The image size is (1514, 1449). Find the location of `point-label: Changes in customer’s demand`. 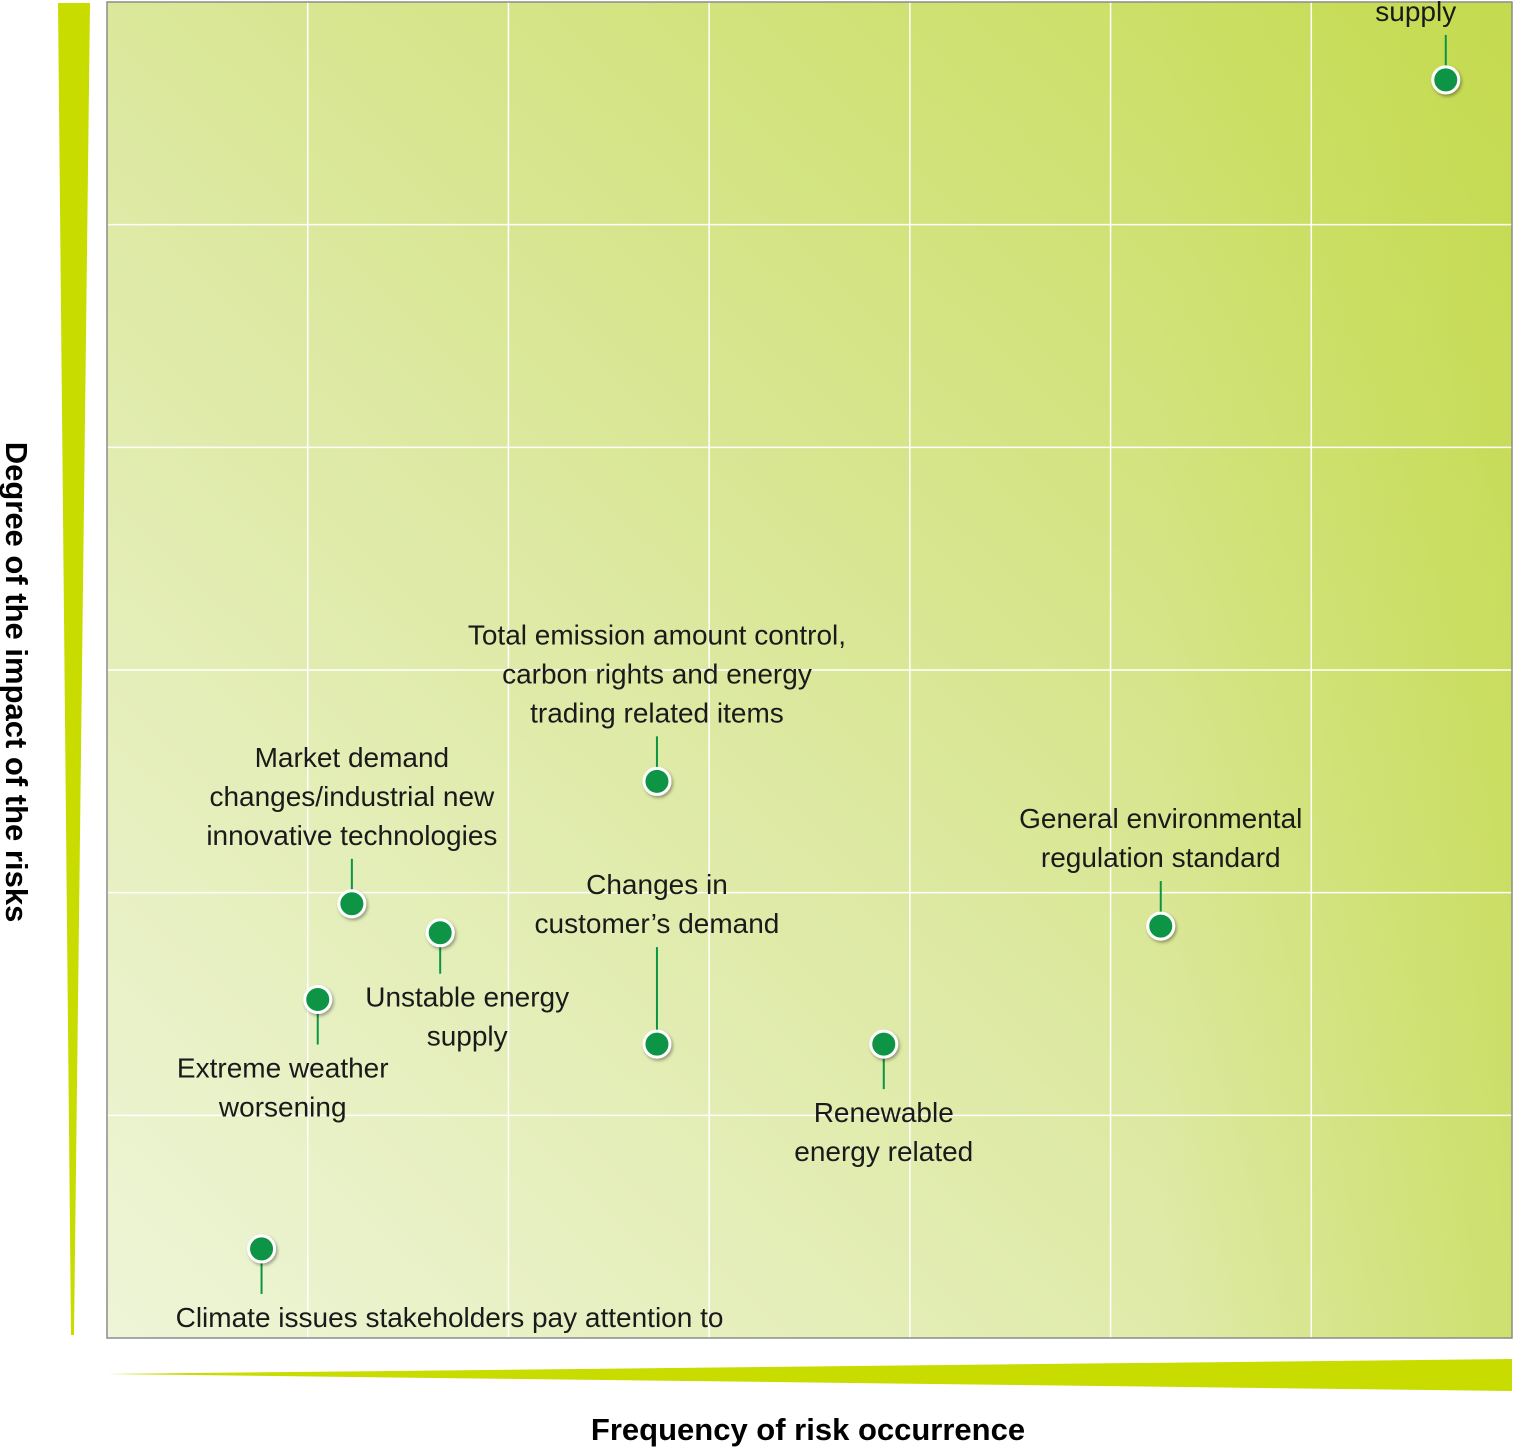

point-label: Changes in customer’s demand is located at coordinates (657, 904).